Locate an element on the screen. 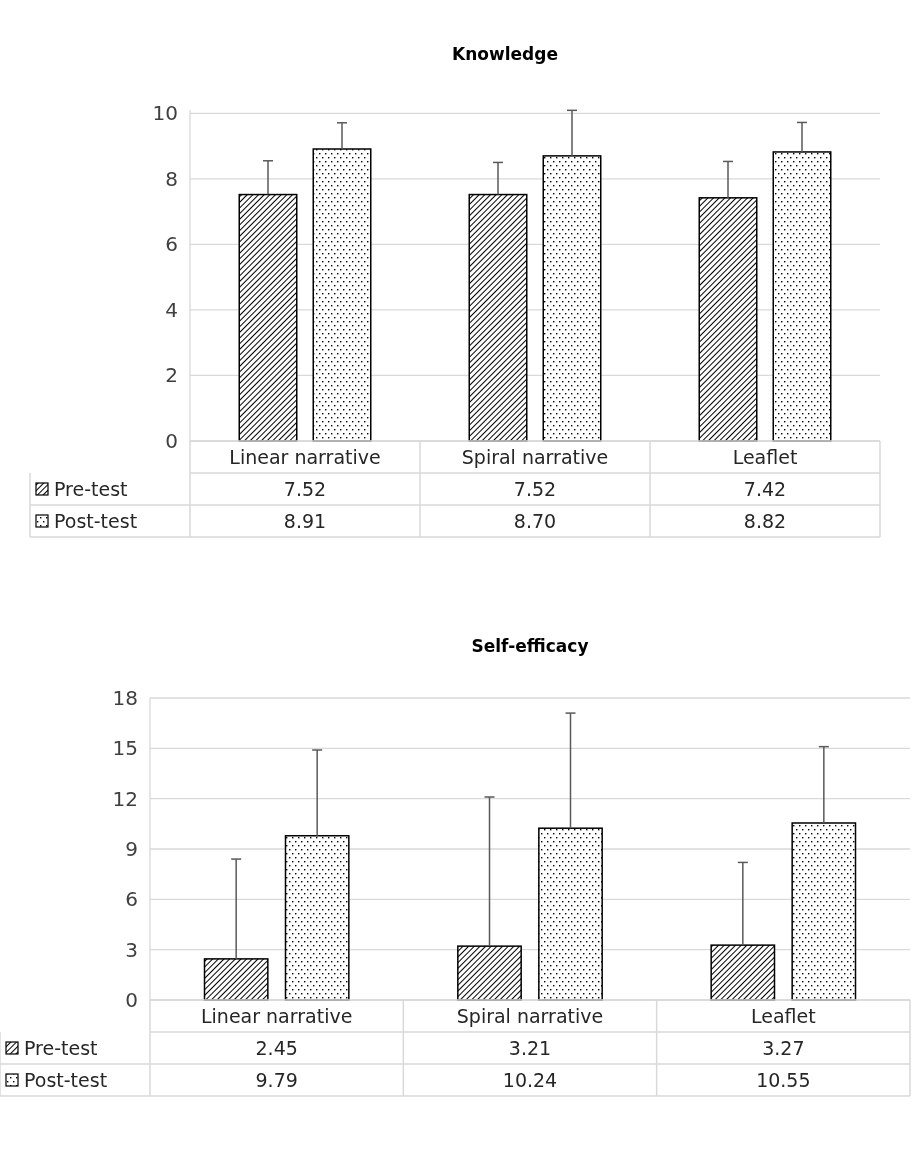 The width and height of the screenshot is (912, 1162). data-label: 7.42 is located at coordinates (765, 488).